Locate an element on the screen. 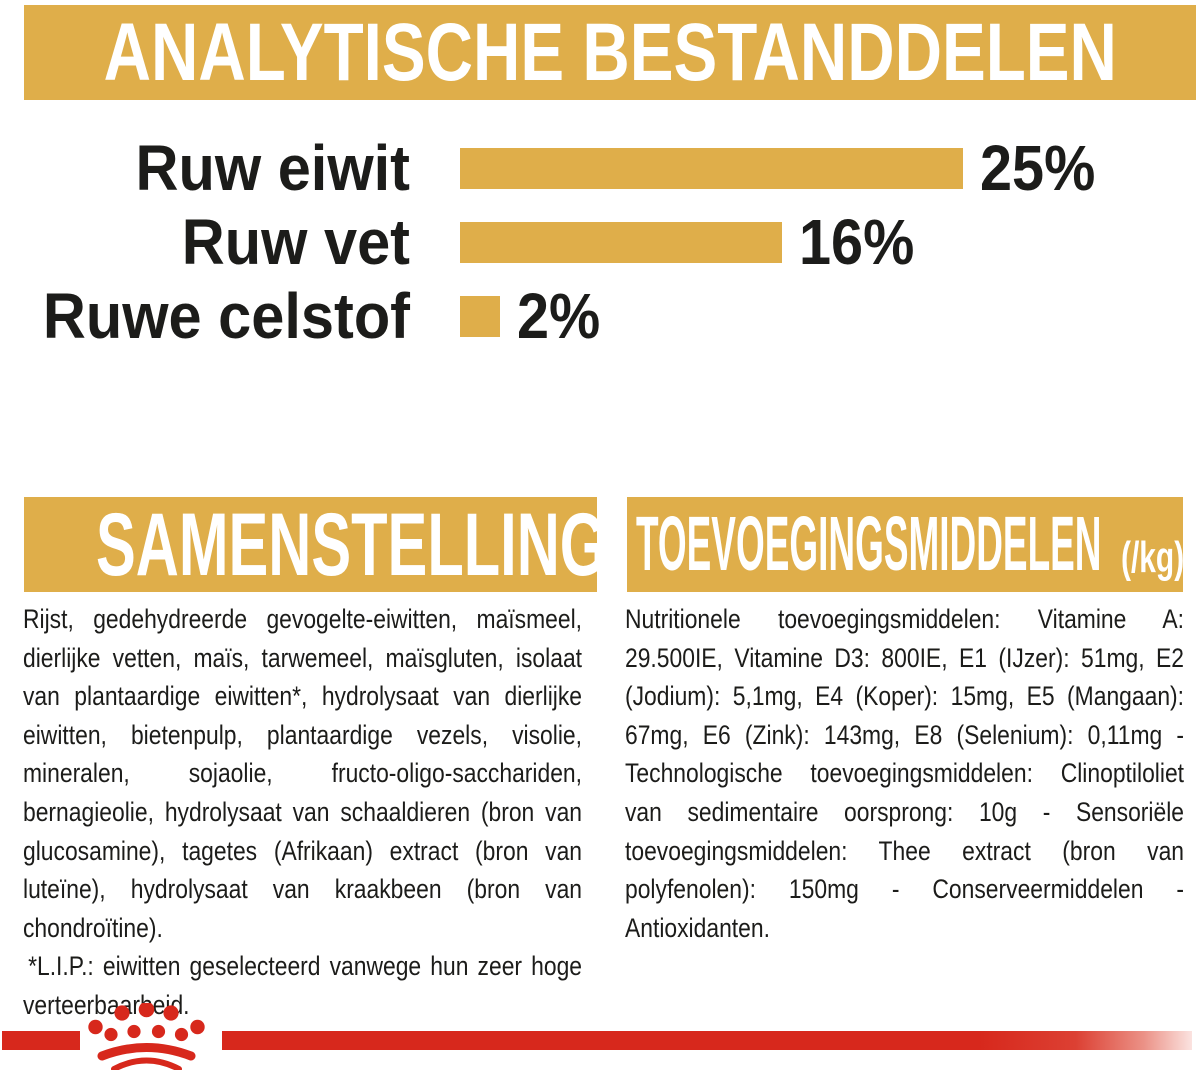  composition-title: SAMENSTELLING is located at coordinates (351, 544).